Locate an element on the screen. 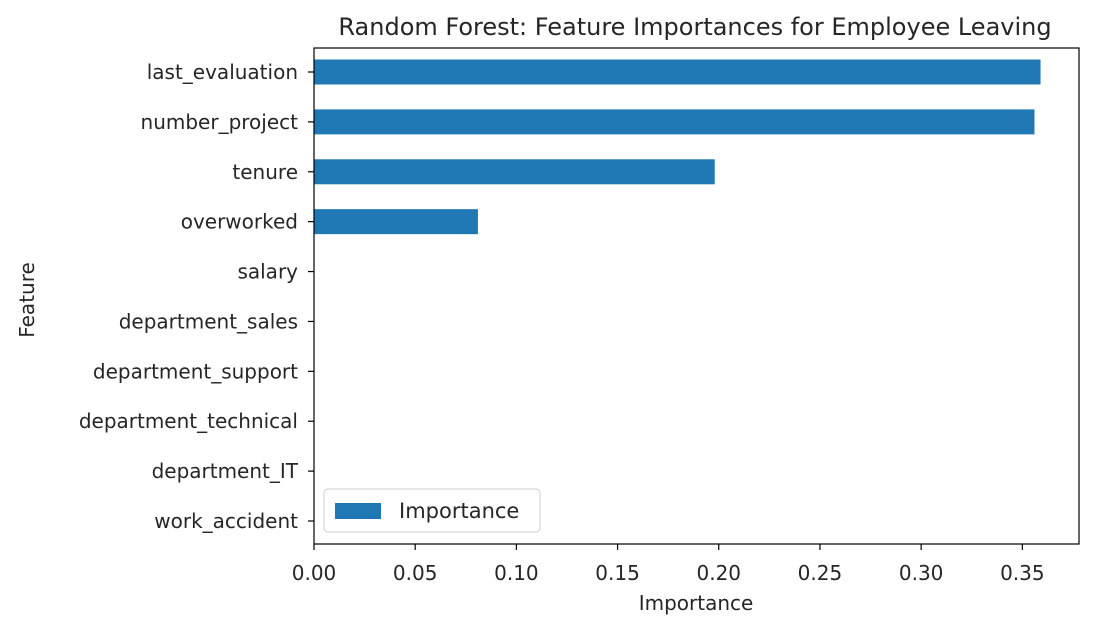  x-axis-label: Importance is located at coordinates (696, 603).